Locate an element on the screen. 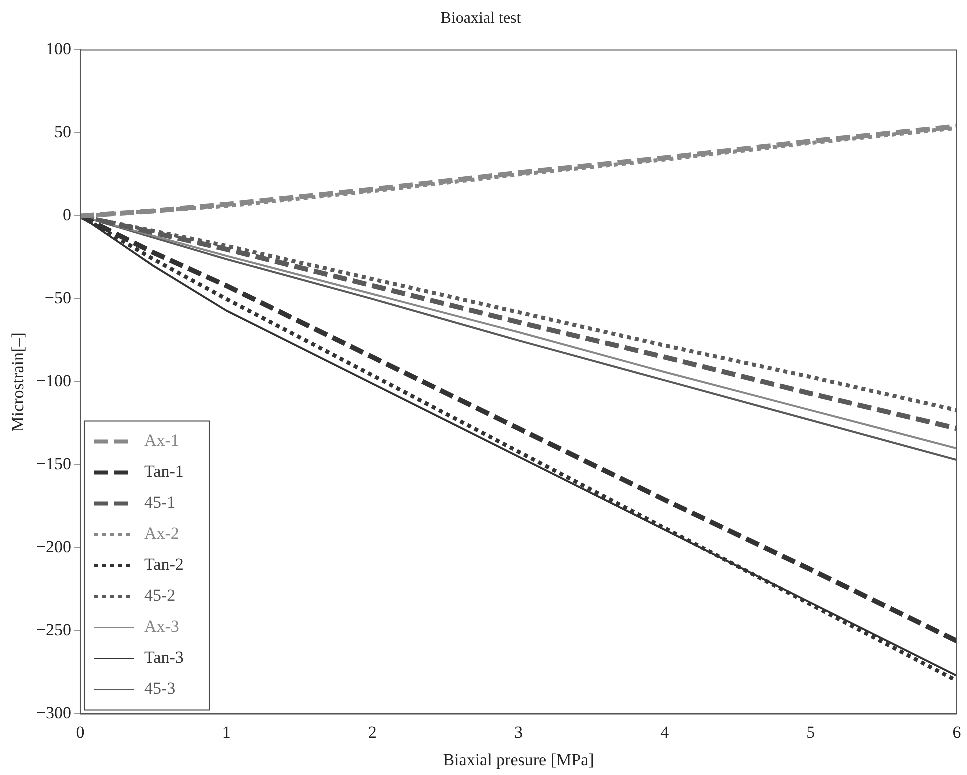 The width and height of the screenshot is (967, 775). y-axis-title: Microstrain[–] is located at coordinates (18, 382).